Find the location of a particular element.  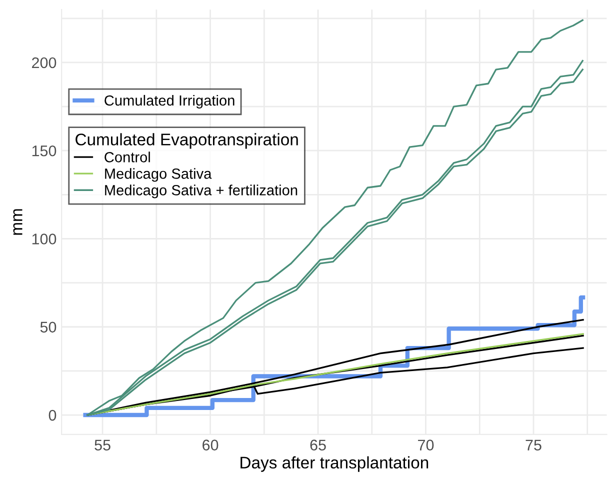

y-tick-label: 150 is located at coordinates (44, 150).